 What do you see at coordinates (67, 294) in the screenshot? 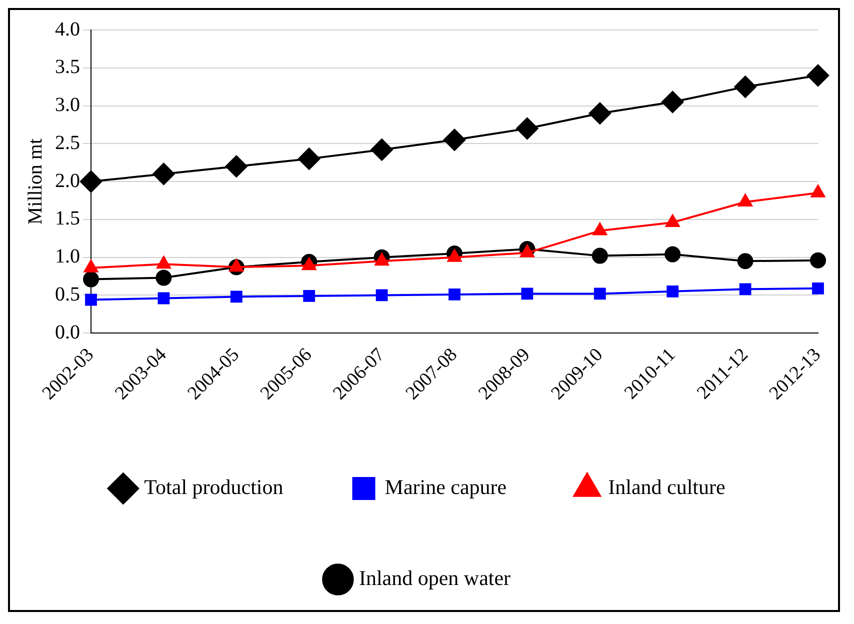
I see `y-tick-label: 0.5` at bounding box center [67, 294].